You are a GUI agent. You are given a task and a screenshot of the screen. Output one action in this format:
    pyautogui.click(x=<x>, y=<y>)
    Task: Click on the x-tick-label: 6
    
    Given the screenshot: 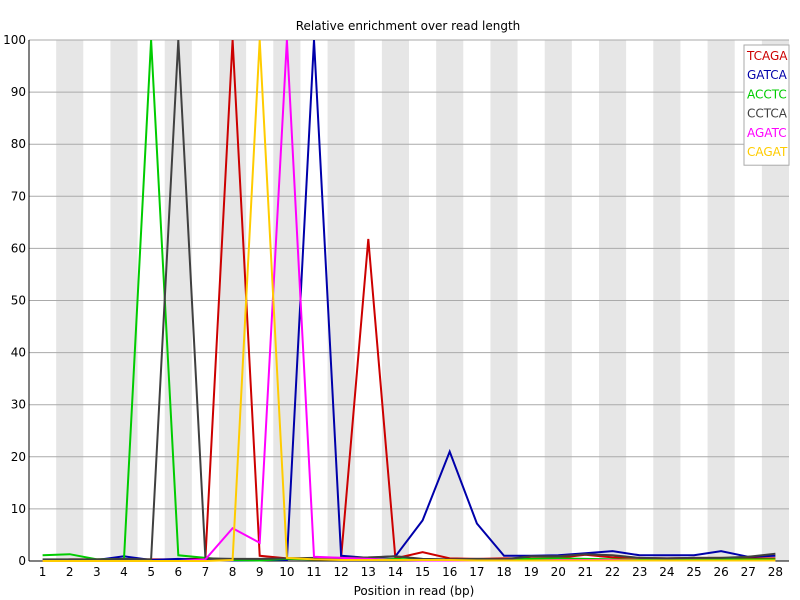 What is the action you would take?
    pyautogui.click(x=178, y=572)
    